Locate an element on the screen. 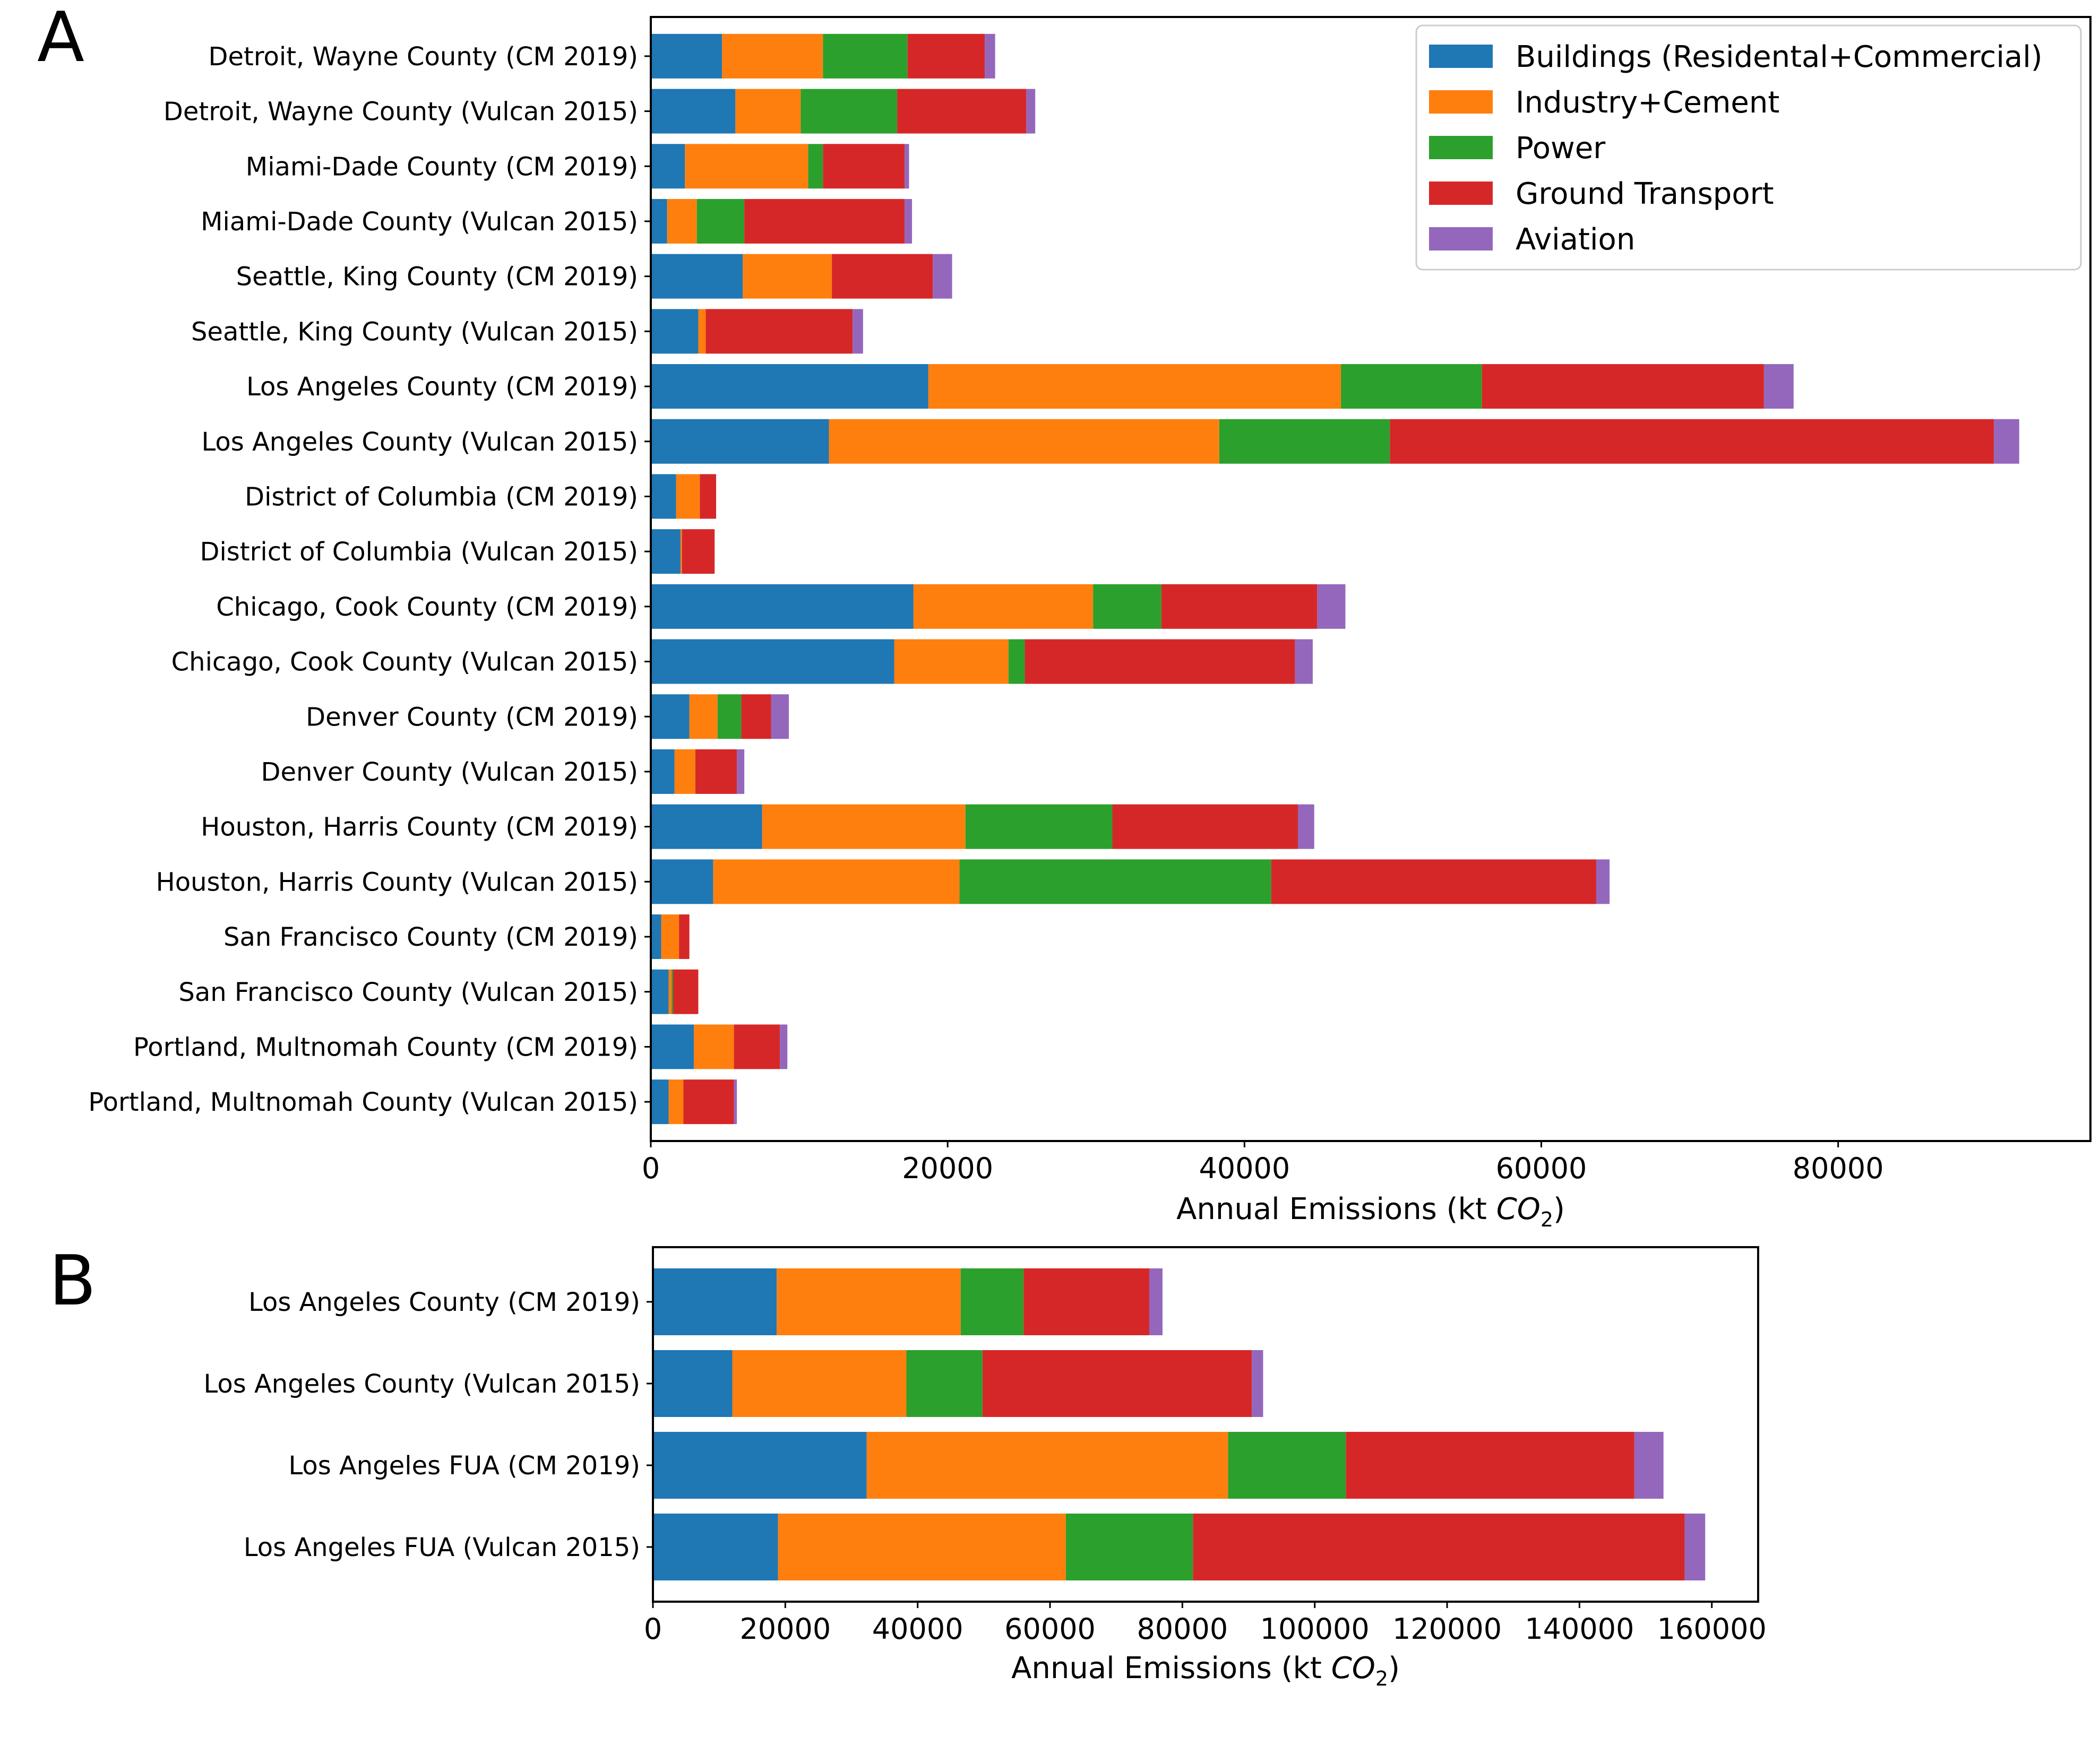 The image size is (2100, 1737). legend-swatch-industry is located at coordinates (1461, 102).